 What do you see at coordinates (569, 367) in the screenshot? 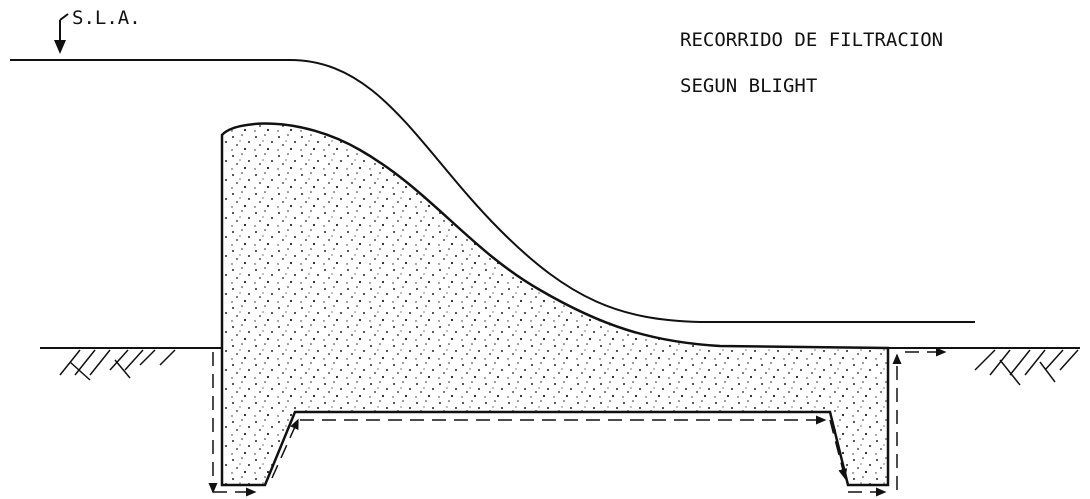
I see `ground-hatch` at bounding box center [569, 367].